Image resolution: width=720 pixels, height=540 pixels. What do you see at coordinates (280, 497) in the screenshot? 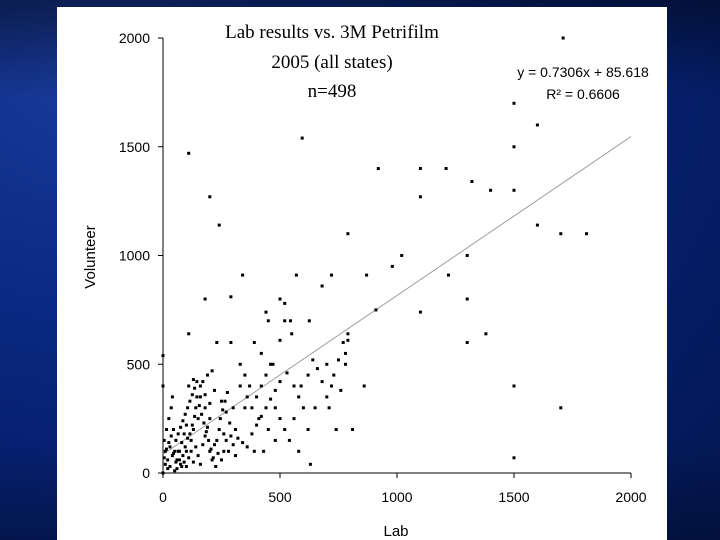
I see `x-tick-label: 500` at bounding box center [280, 497].